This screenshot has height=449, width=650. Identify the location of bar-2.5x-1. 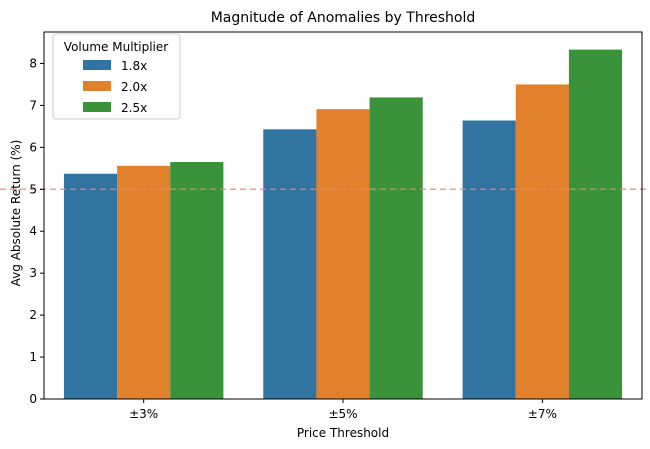
(396, 248).